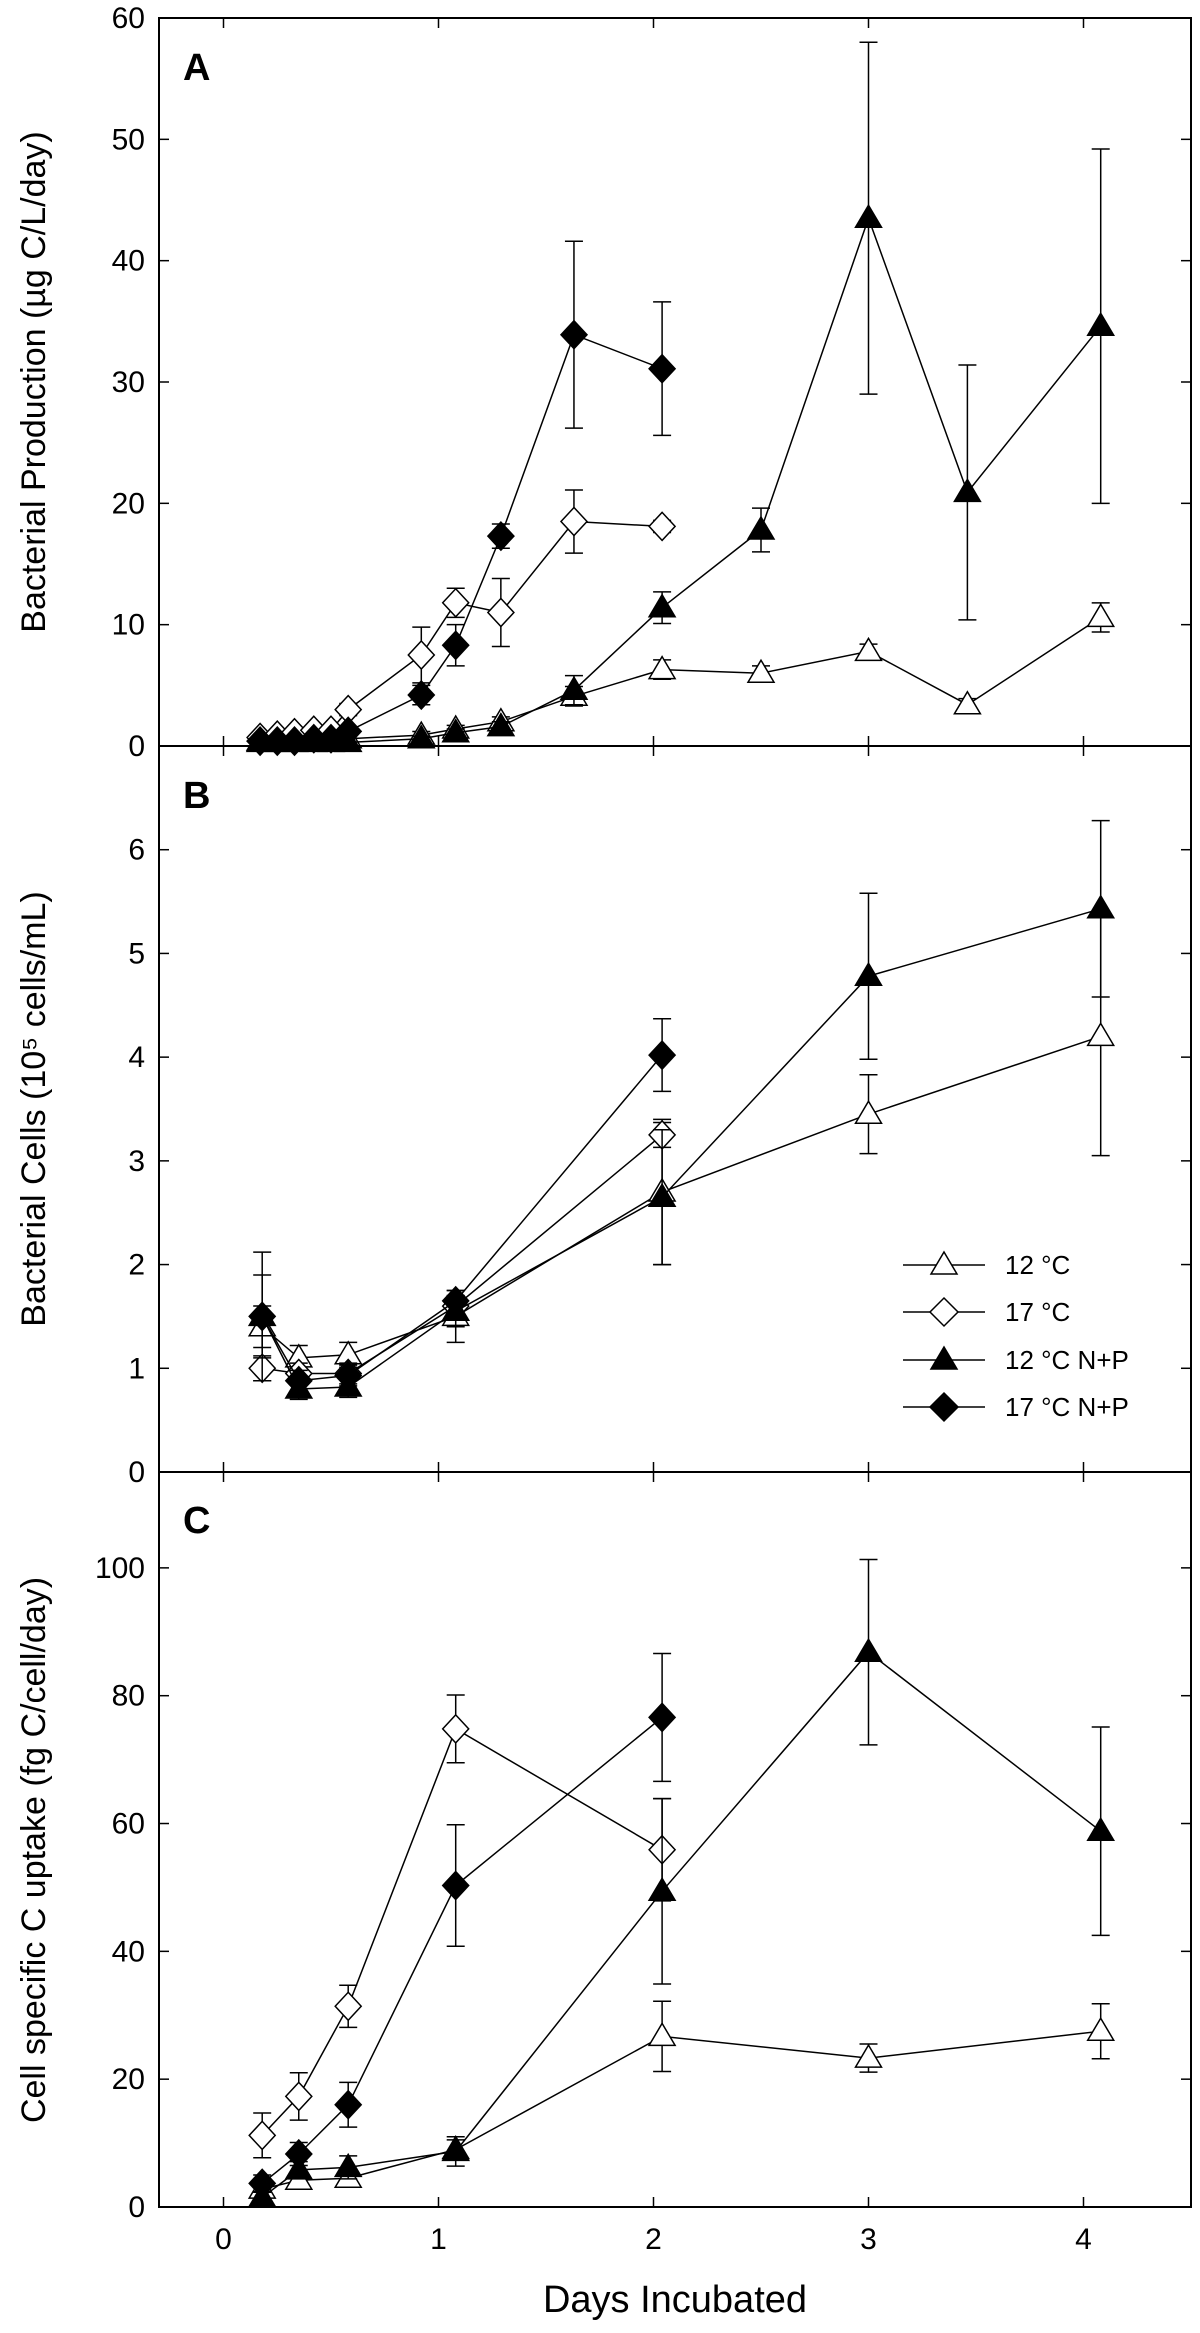  Describe the element at coordinates (986, 1265) in the screenshot. I see `legend-entry-12c: 12 °C` at that location.